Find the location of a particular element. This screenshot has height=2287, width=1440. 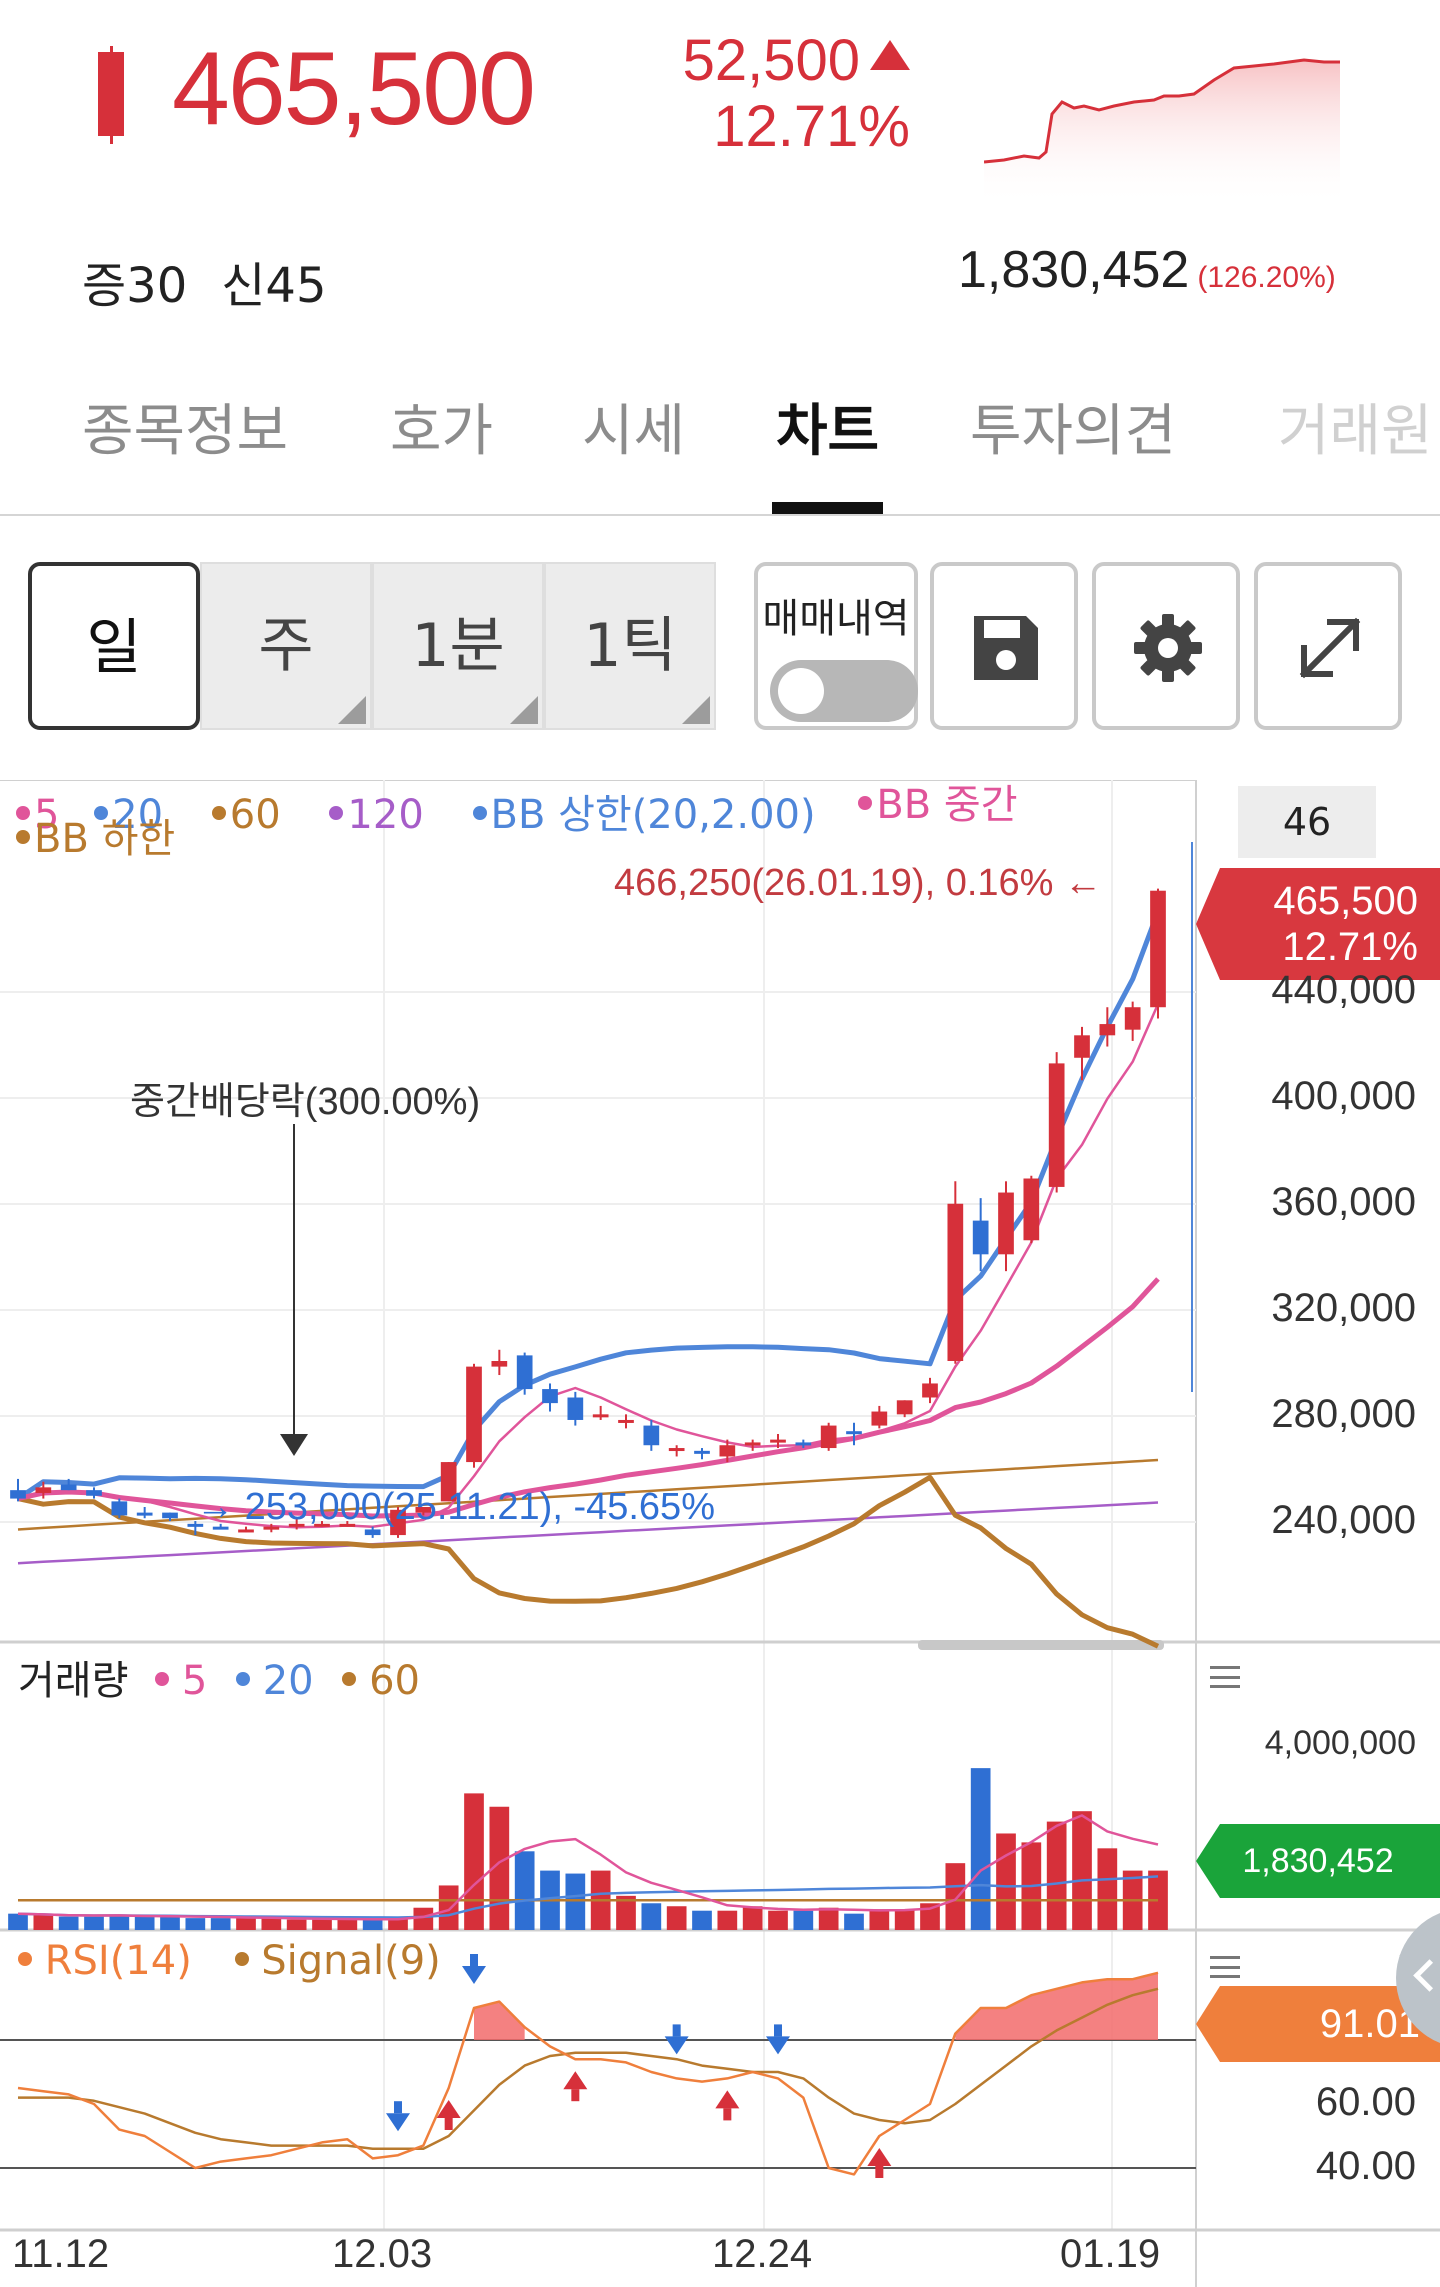

period-minute-label: 1분 is located at coordinates (458, 646).